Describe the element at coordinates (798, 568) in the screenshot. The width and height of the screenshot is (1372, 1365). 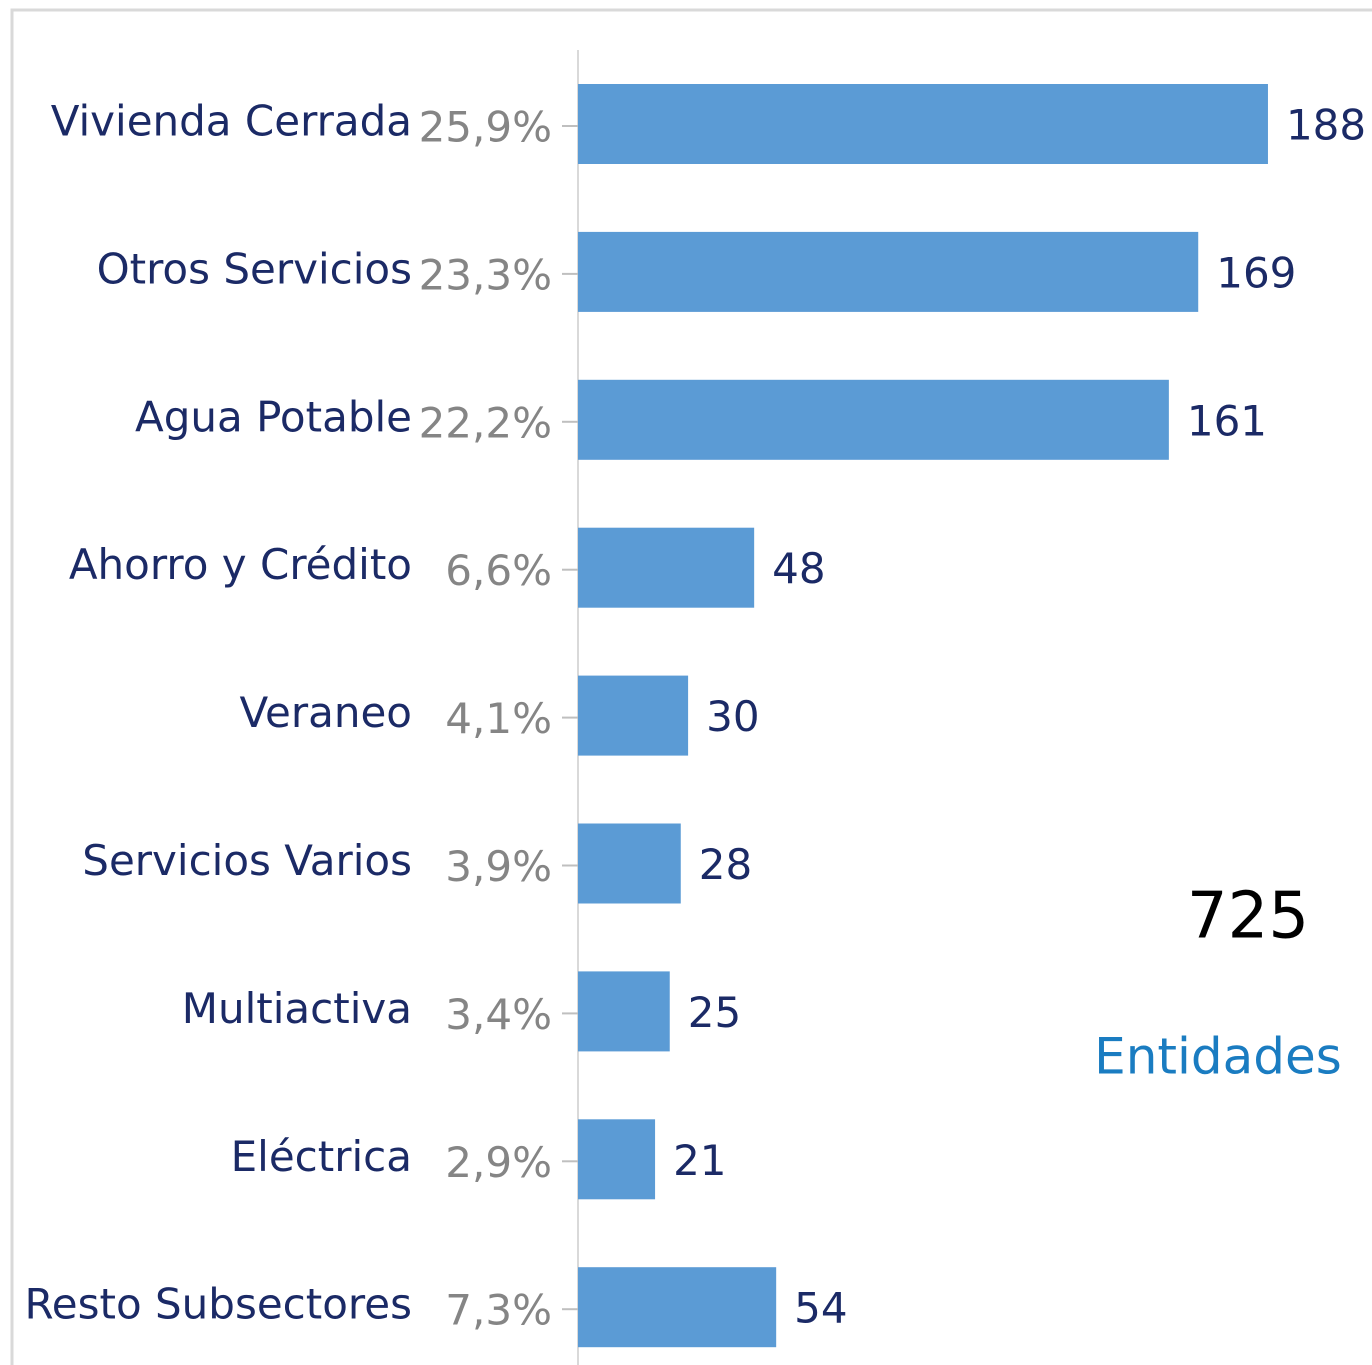
I see `value-label: 48` at that location.